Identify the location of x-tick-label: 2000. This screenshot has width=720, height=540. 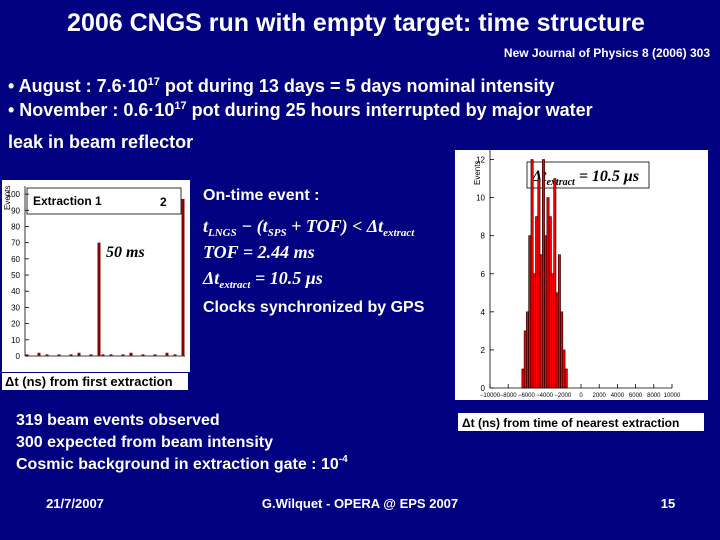
(600, 396).